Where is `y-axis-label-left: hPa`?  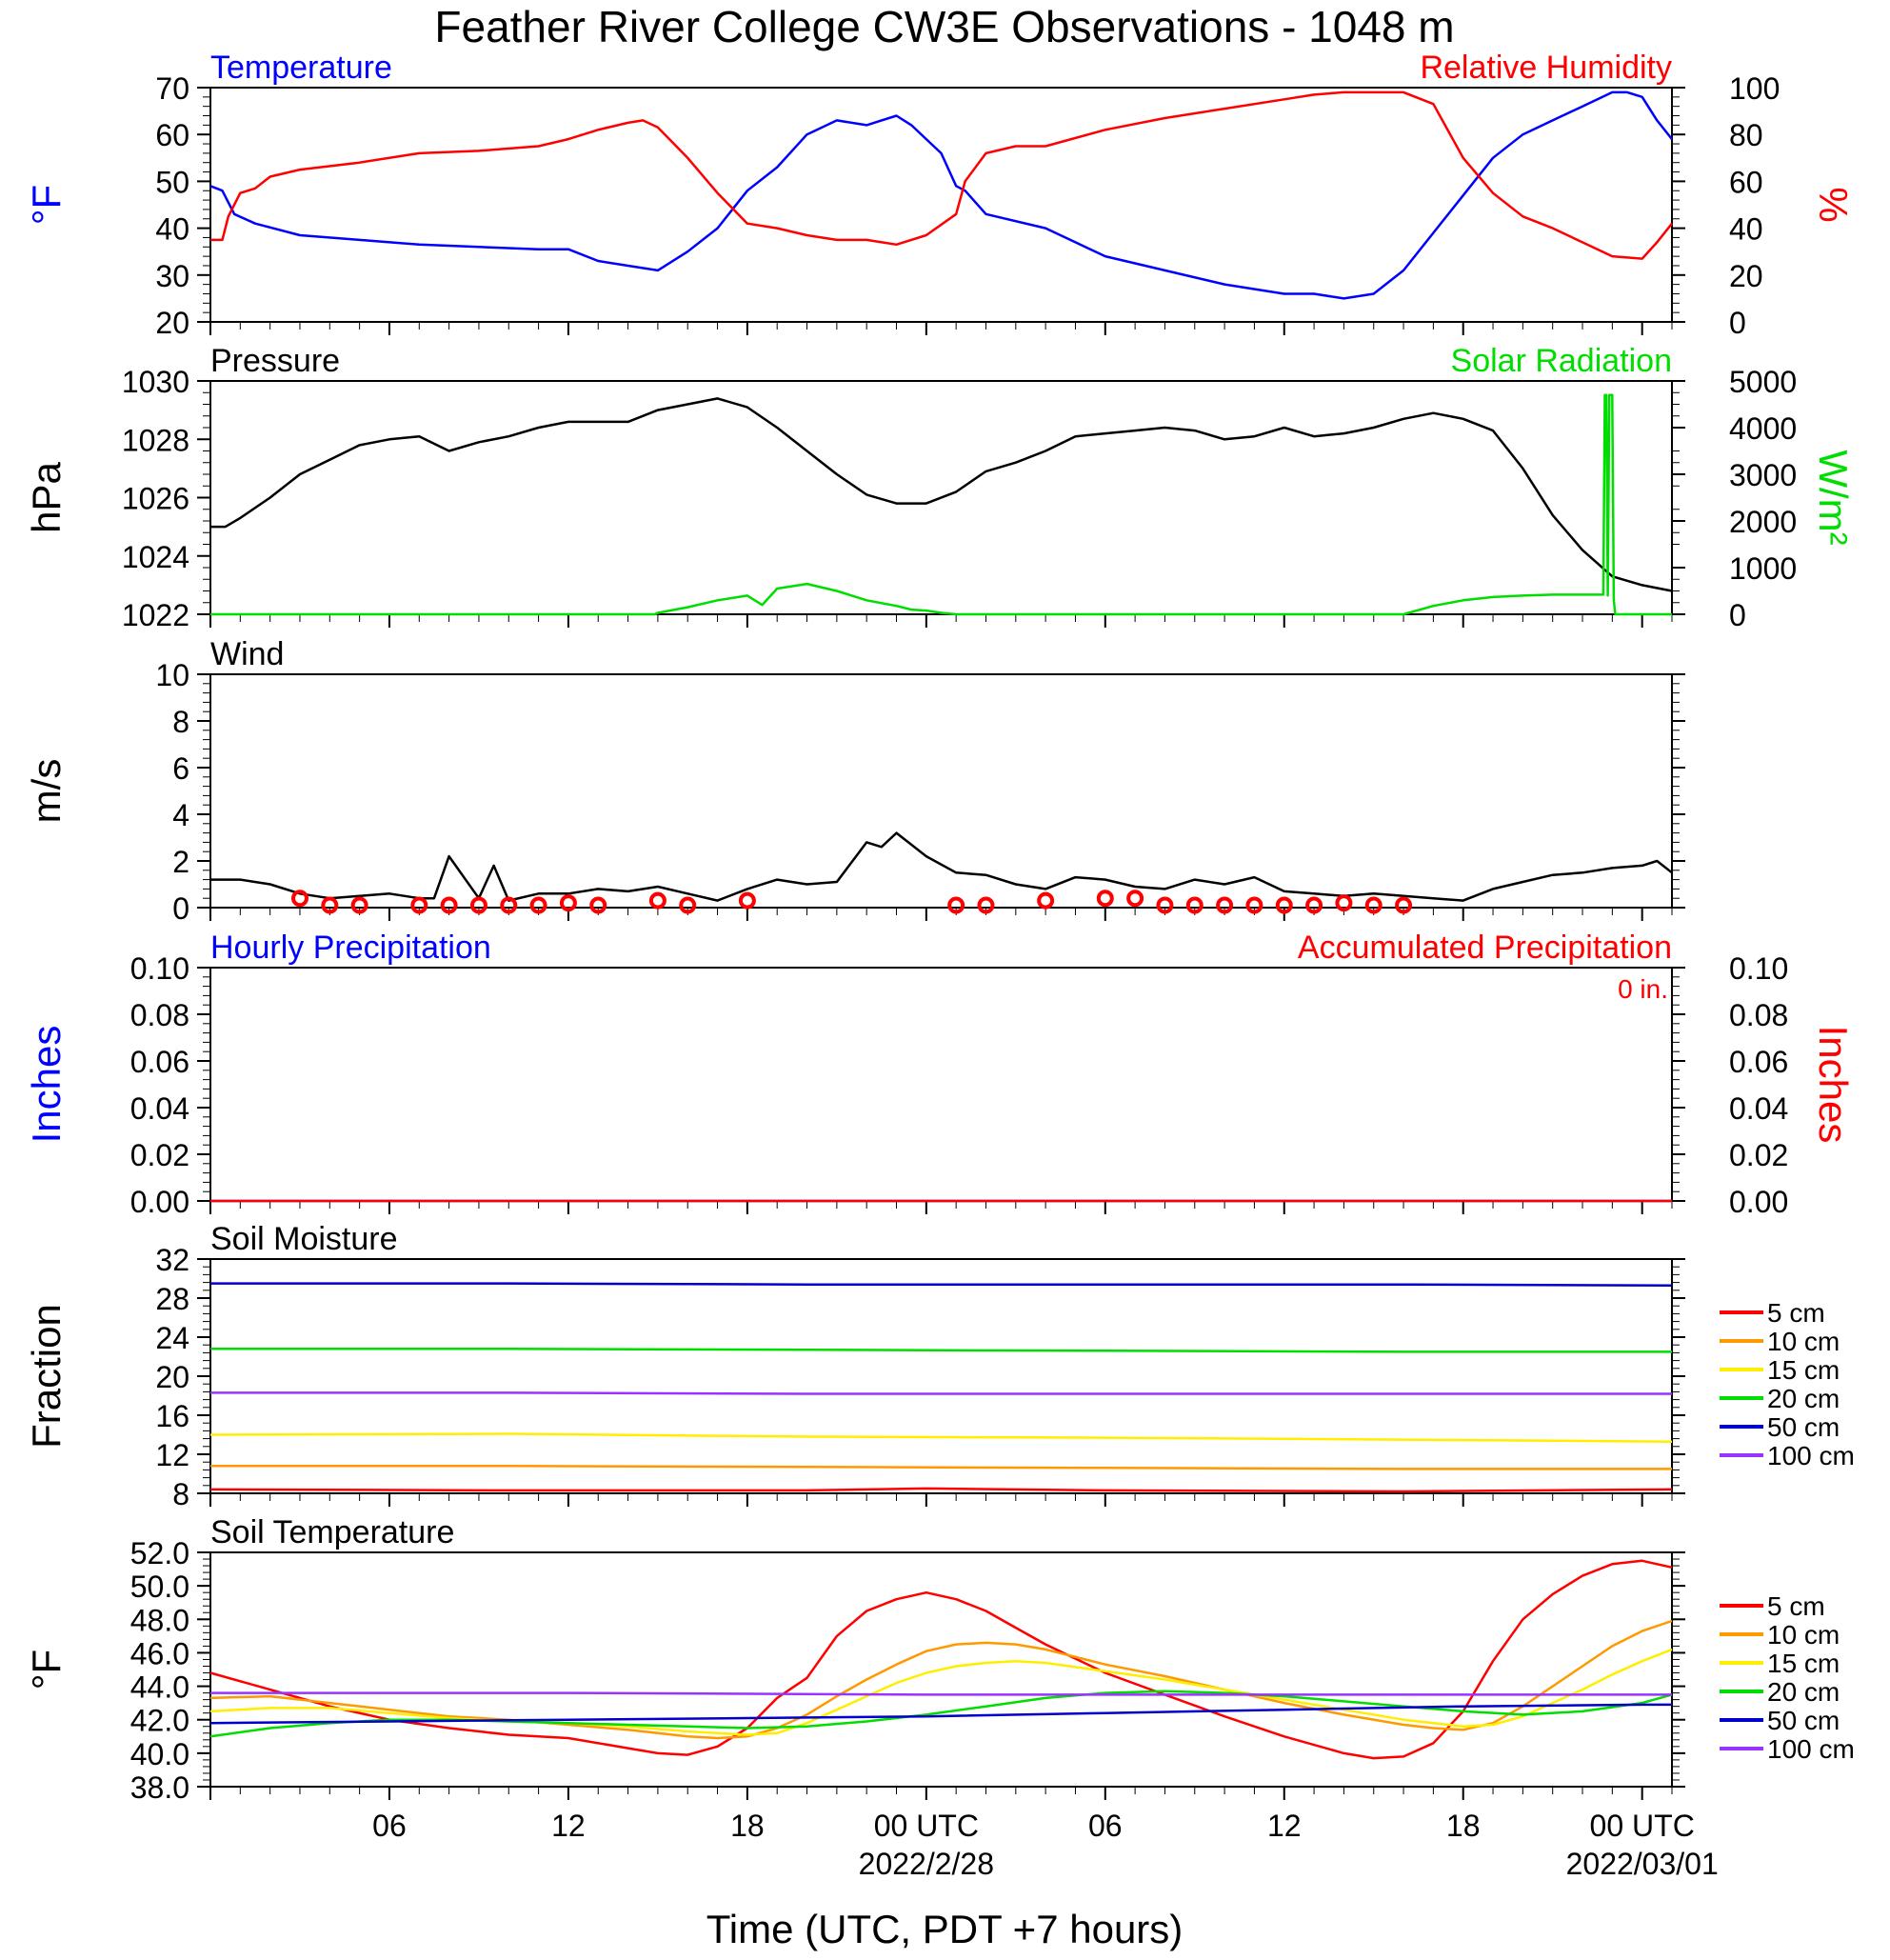
y-axis-label-left: hPa is located at coordinates (46, 496).